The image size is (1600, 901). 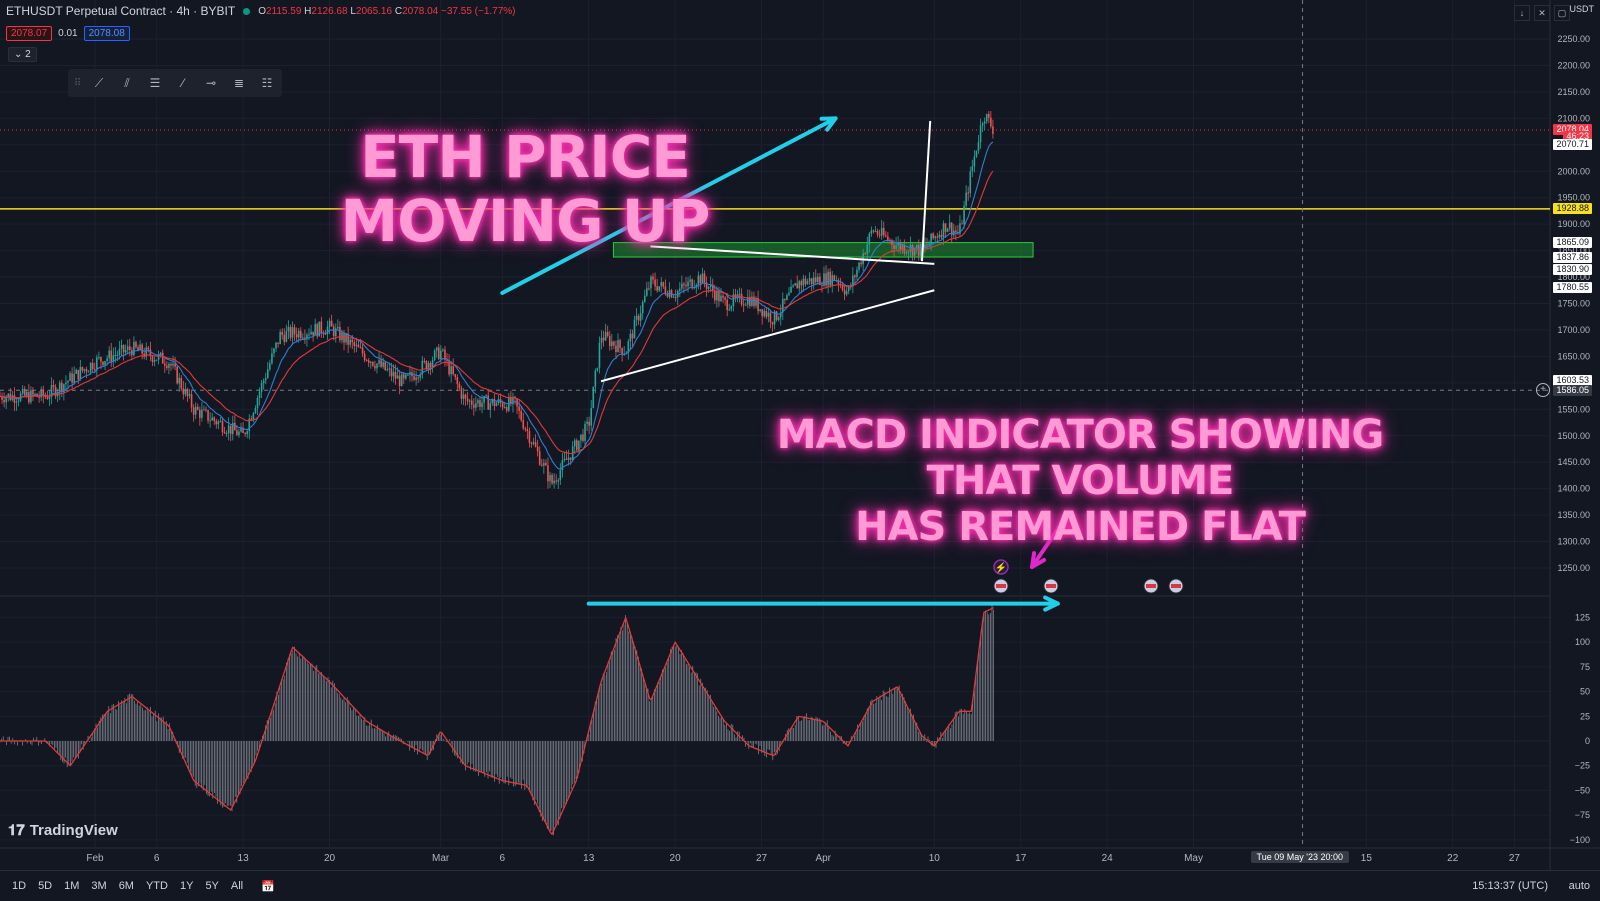 I want to click on price-label-l1603: 1603.53, so click(x=1572, y=381).